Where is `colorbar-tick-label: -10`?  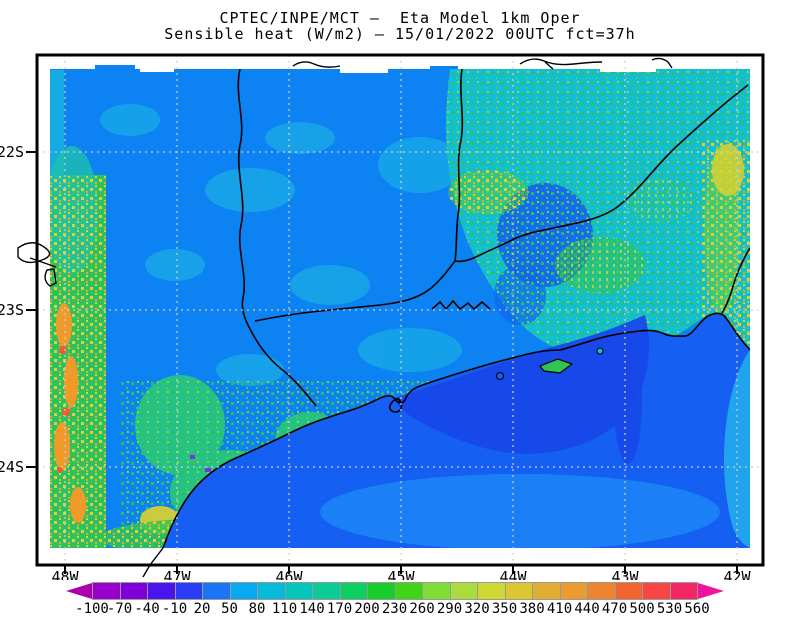
colorbar-tick-label: -10 is located at coordinates (174, 609).